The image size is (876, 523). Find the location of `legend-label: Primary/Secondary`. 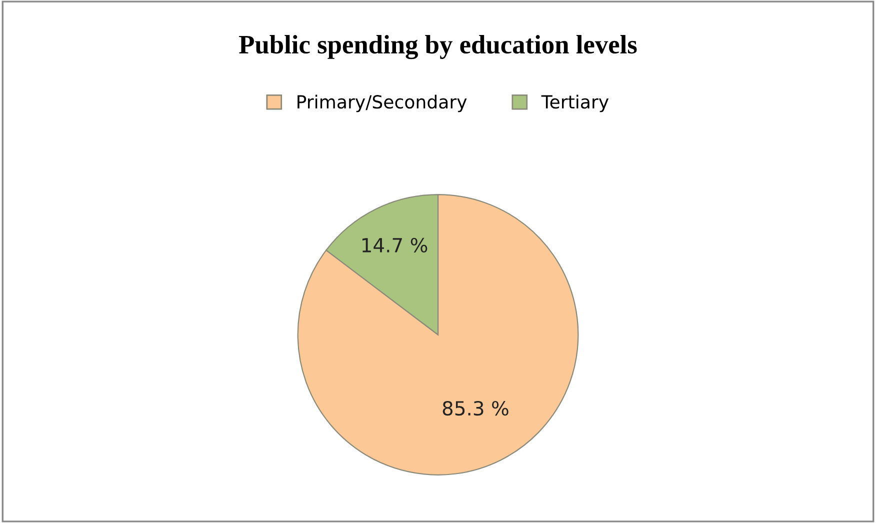

legend-label: Primary/Secondary is located at coordinates (382, 103).